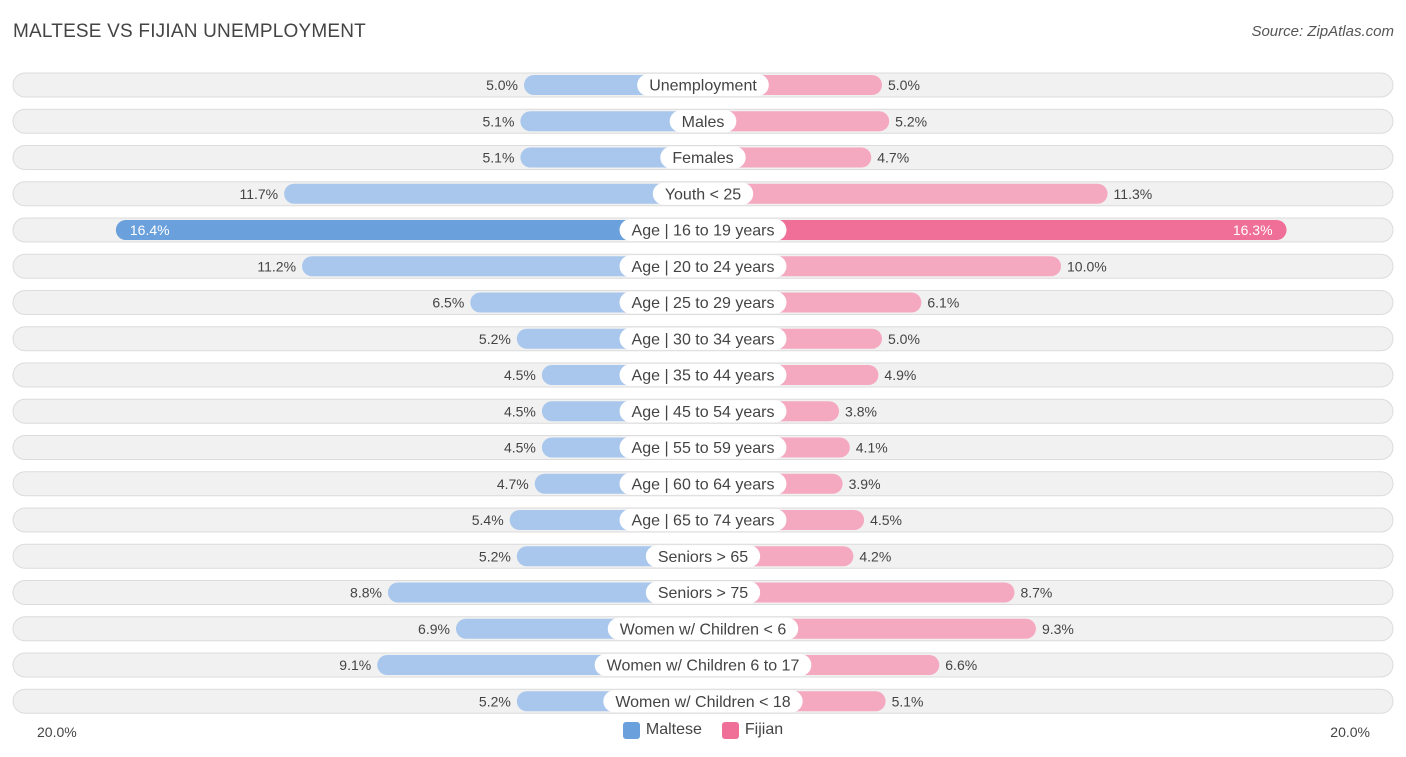  Describe the element at coordinates (631, 730) in the screenshot. I see `legend-swatch-maltese` at that location.